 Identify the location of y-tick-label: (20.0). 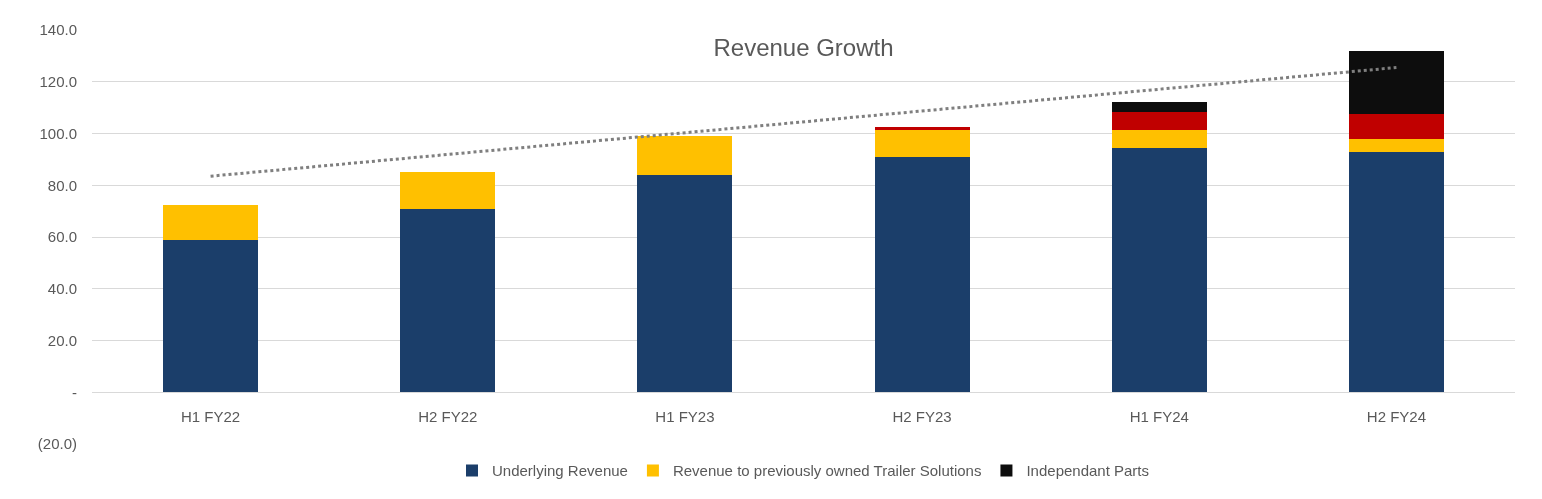
(57, 444).